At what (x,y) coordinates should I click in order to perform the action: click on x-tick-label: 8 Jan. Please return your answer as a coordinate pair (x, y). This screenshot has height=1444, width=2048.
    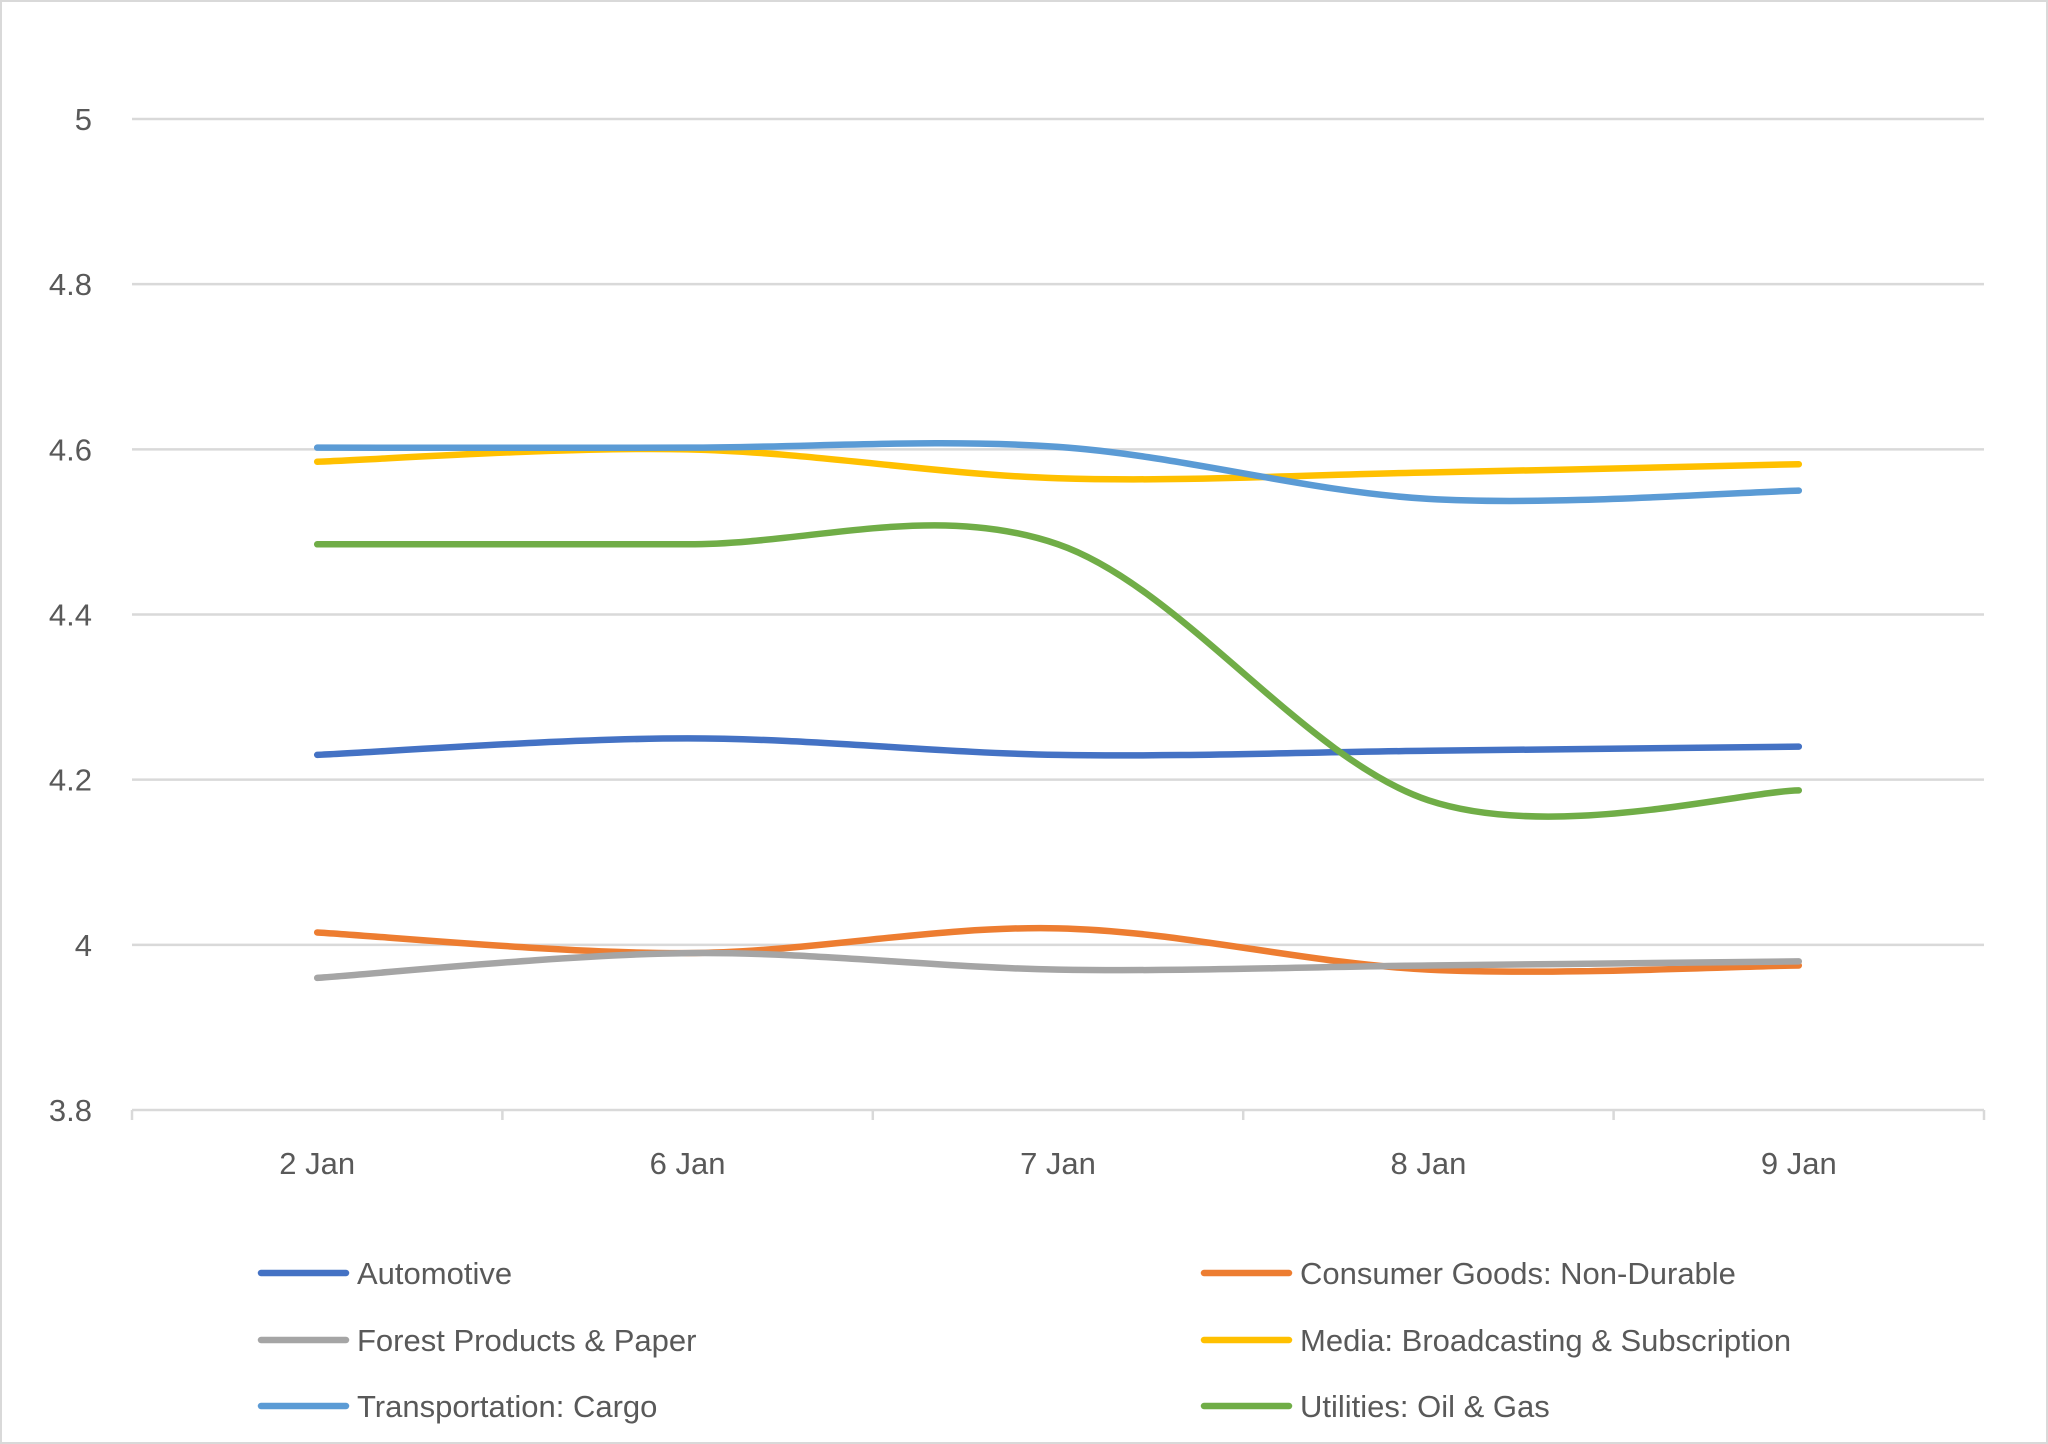
    Looking at the image, I should click on (1428, 1163).